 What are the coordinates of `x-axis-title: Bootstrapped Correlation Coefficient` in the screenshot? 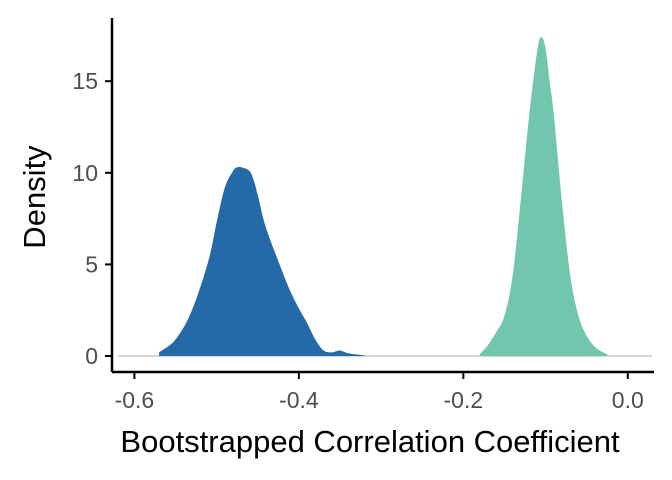 It's located at (370, 441).